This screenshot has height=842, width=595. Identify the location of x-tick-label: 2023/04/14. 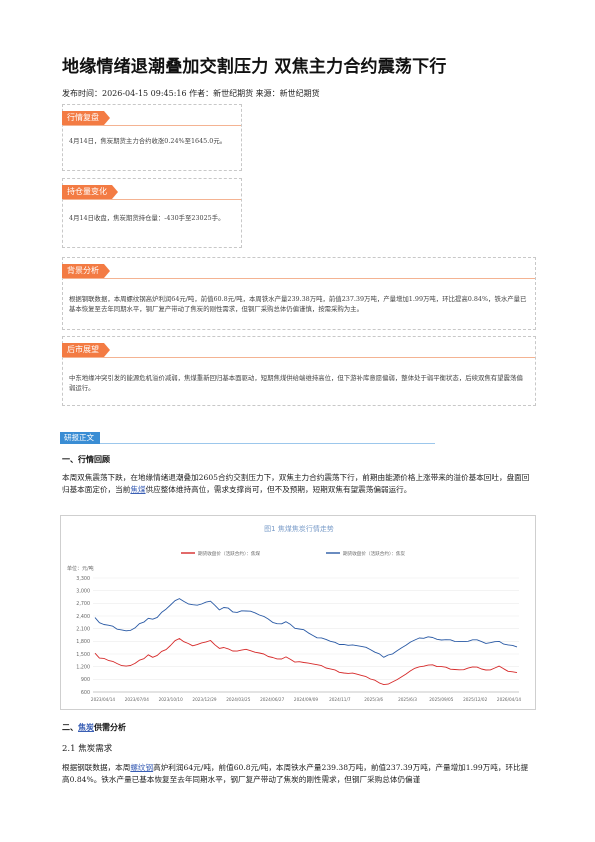
(103, 699).